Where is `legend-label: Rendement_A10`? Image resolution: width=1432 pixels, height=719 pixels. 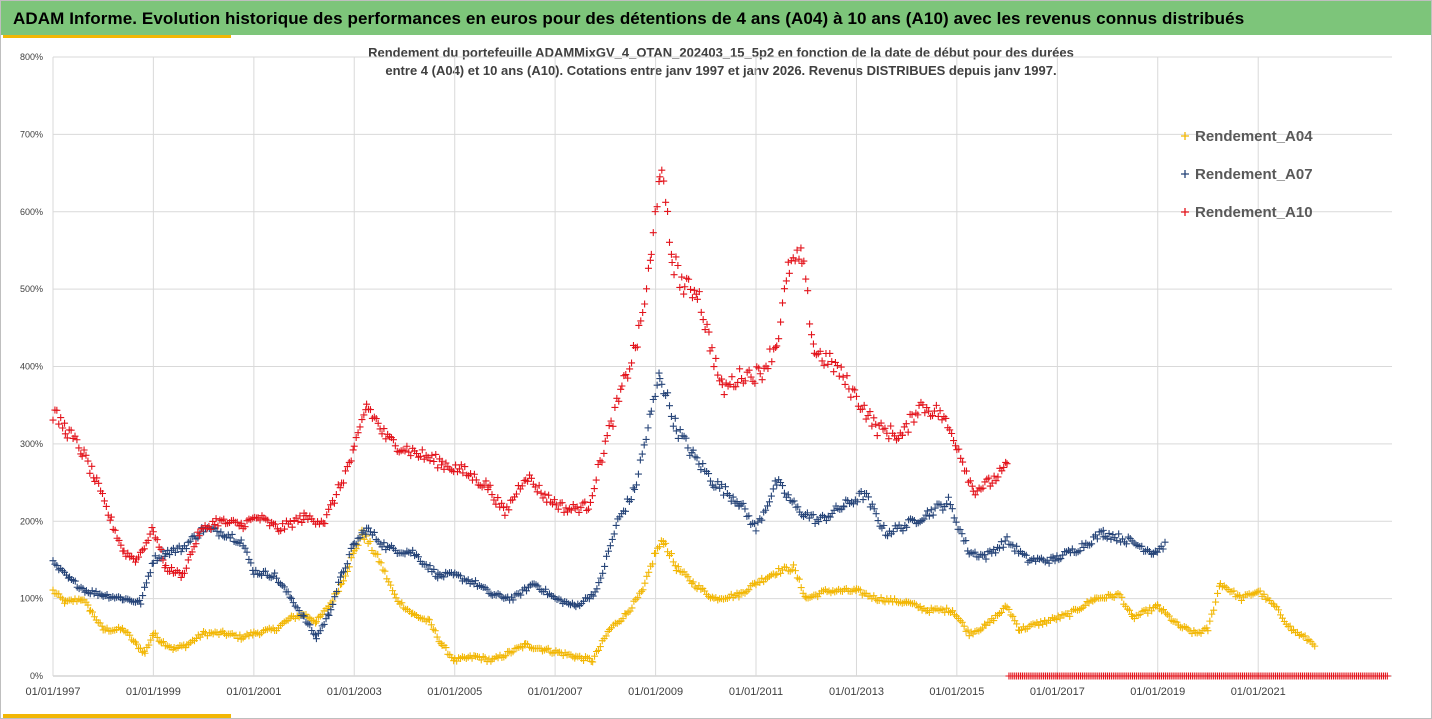 legend-label: Rendement_A10 is located at coordinates (1254, 212).